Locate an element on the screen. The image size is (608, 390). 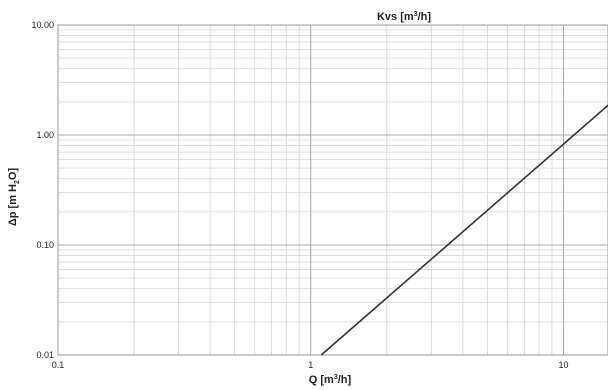
y-tick-label: 0.10 is located at coordinates (45, 245).